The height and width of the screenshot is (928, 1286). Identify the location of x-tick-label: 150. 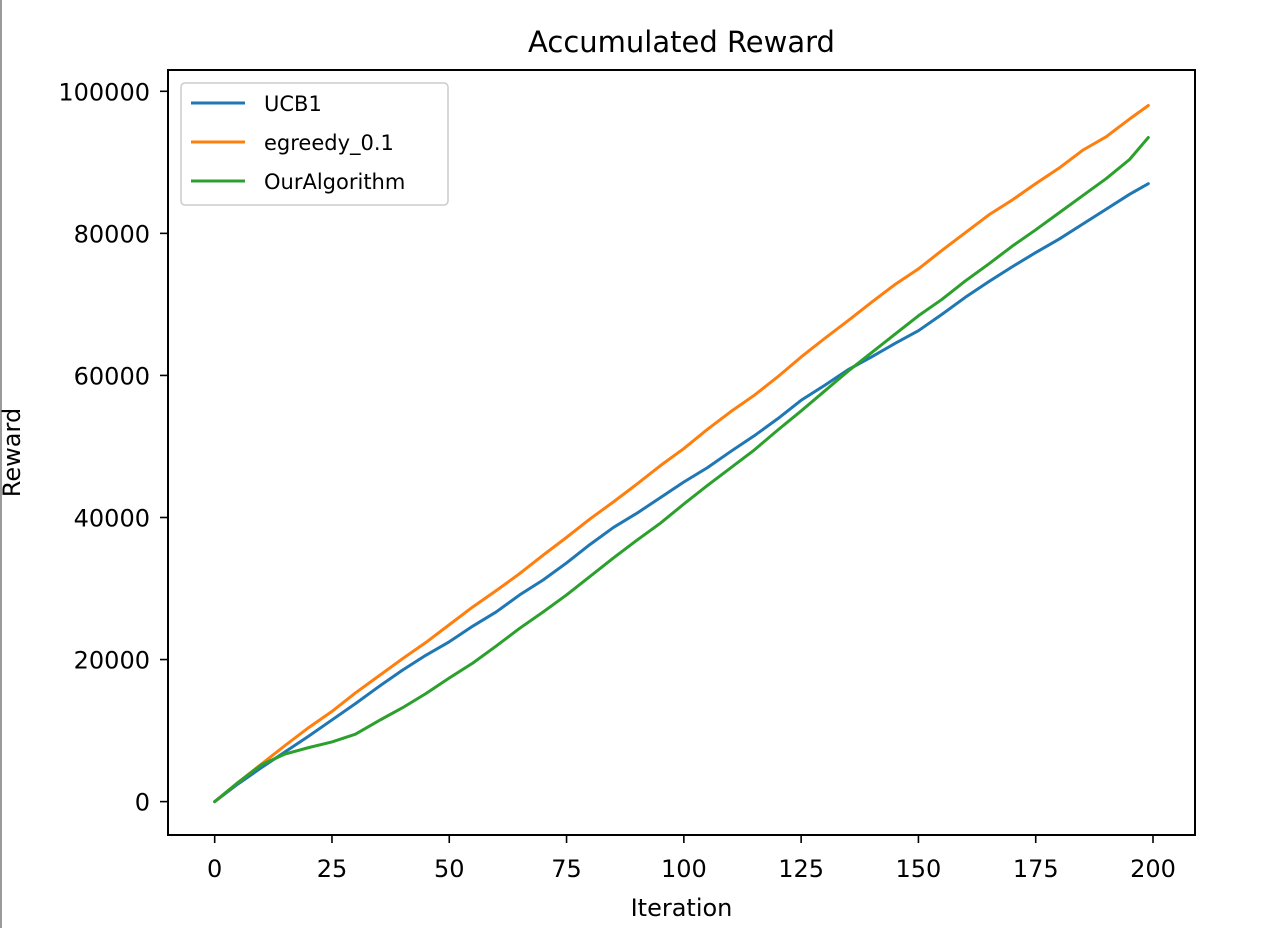
(919, 869).